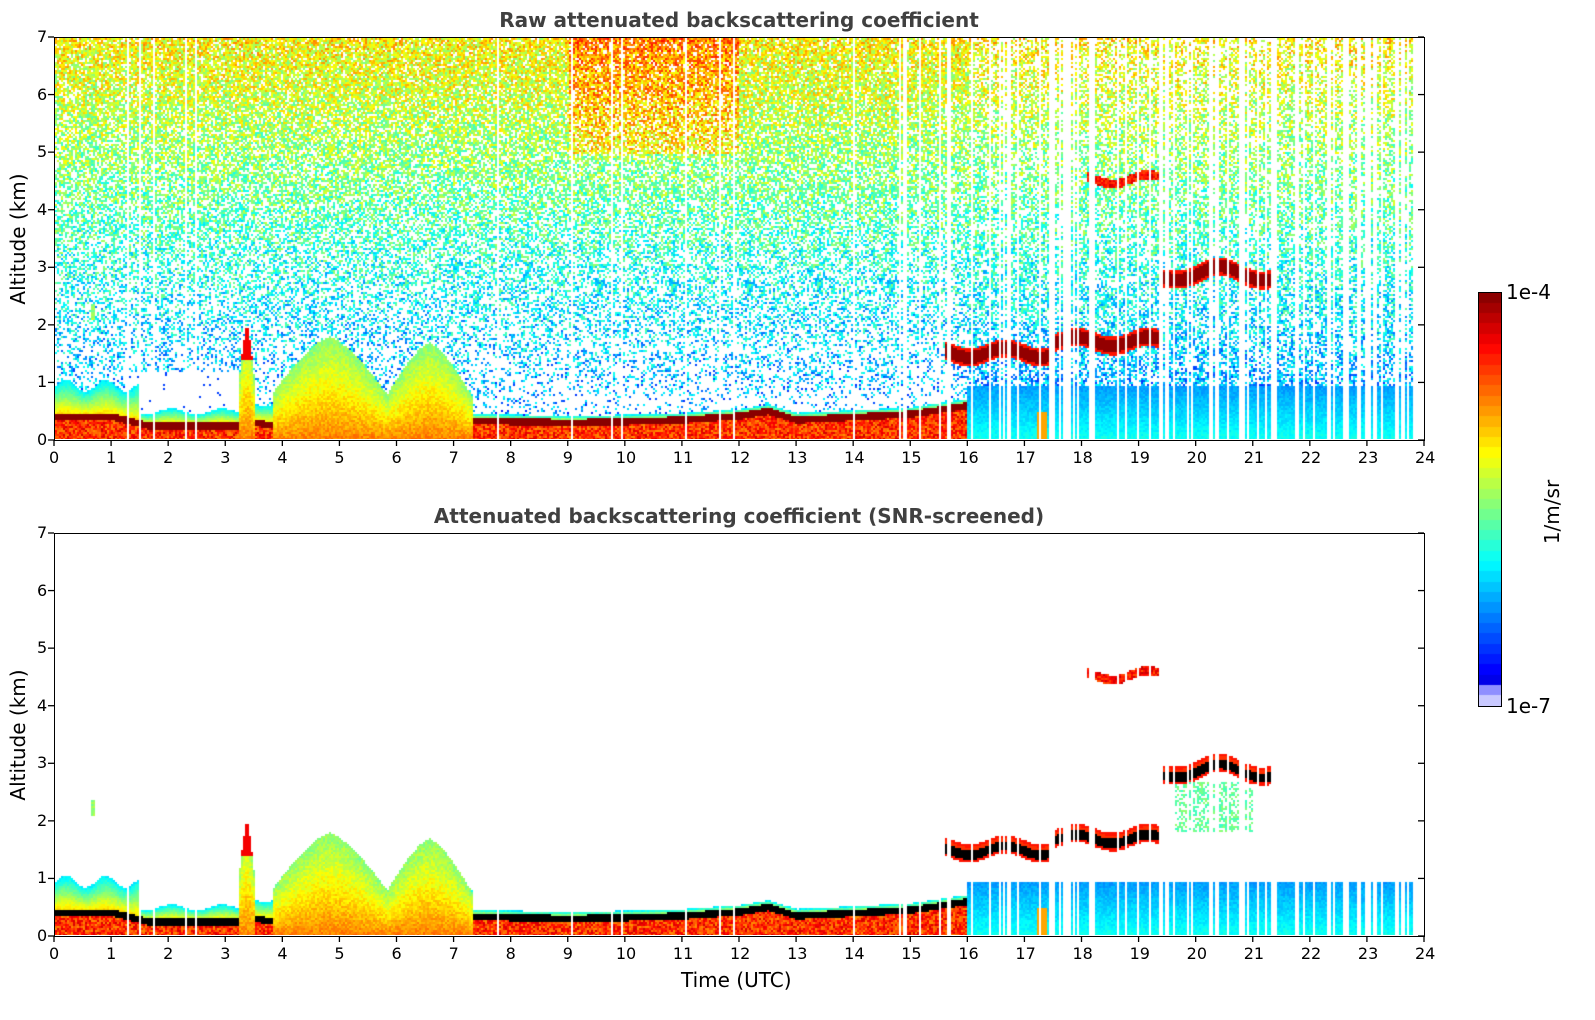 This screenshot has height=1020, width=1595. I want to click on bottom-y-axis-label: Altitude (km), so click(18, 735).